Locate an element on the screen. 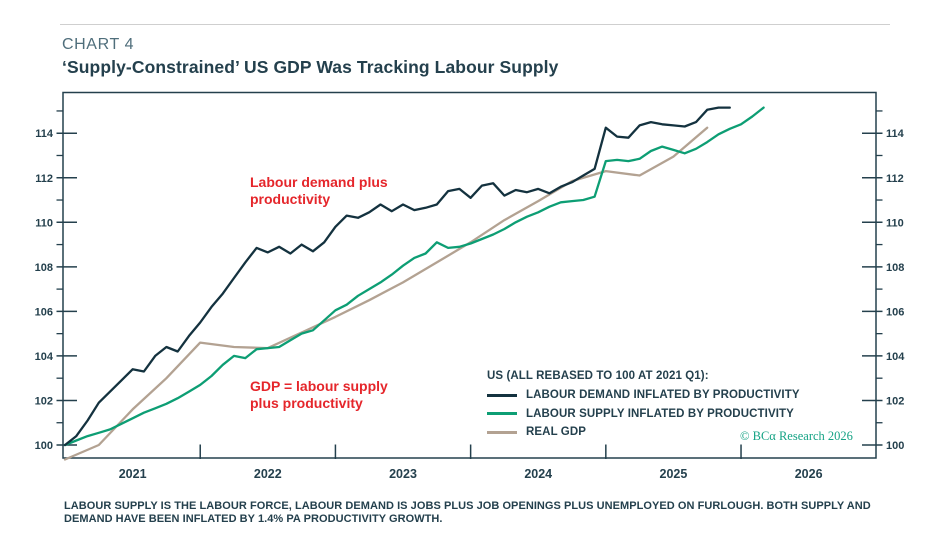  x-axis-label: 2021 is located at coordinates (133, 474).